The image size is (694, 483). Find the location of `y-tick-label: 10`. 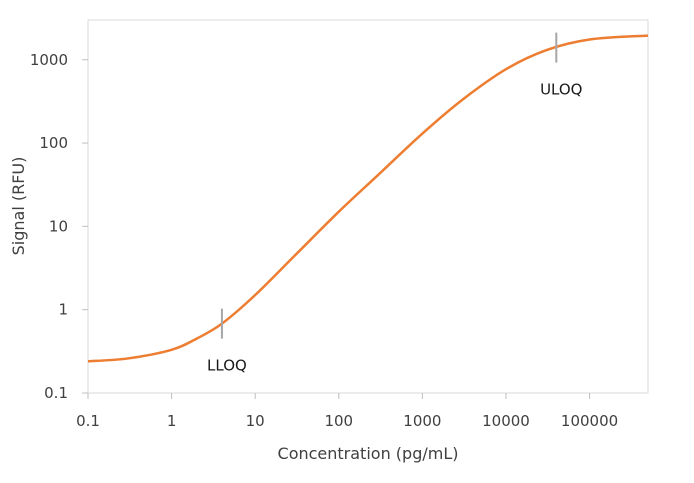

y-tick-label: 10 is located at coordinates (58, 226).